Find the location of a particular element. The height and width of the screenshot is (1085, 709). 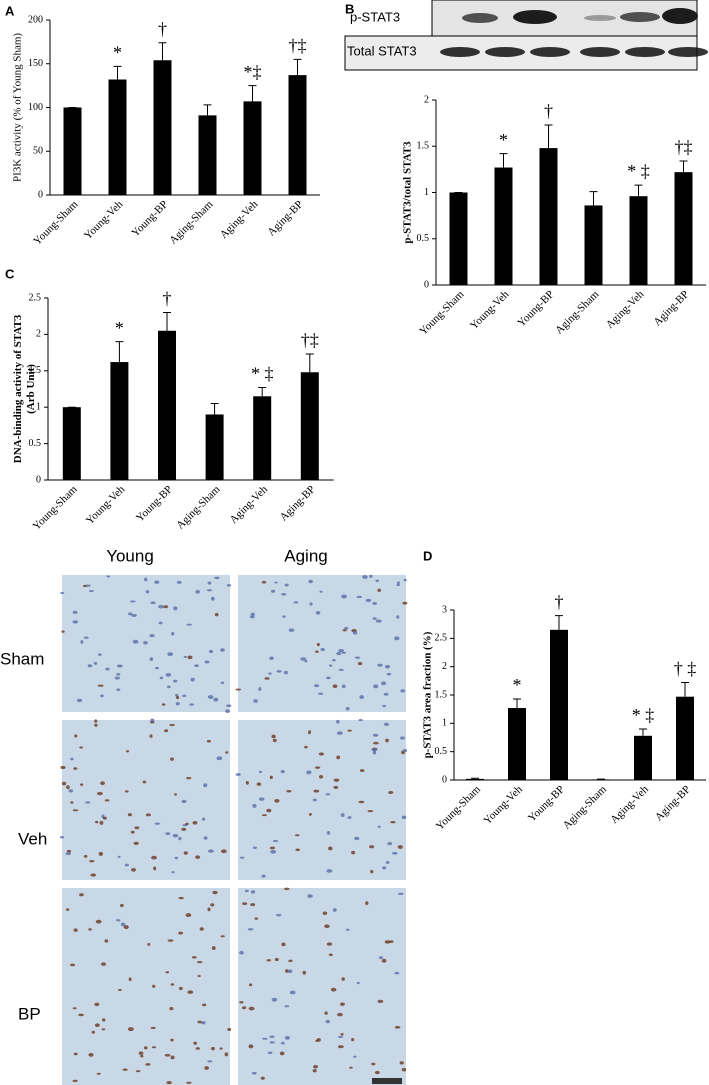

annotation: * is located at coordinates (117, 53).